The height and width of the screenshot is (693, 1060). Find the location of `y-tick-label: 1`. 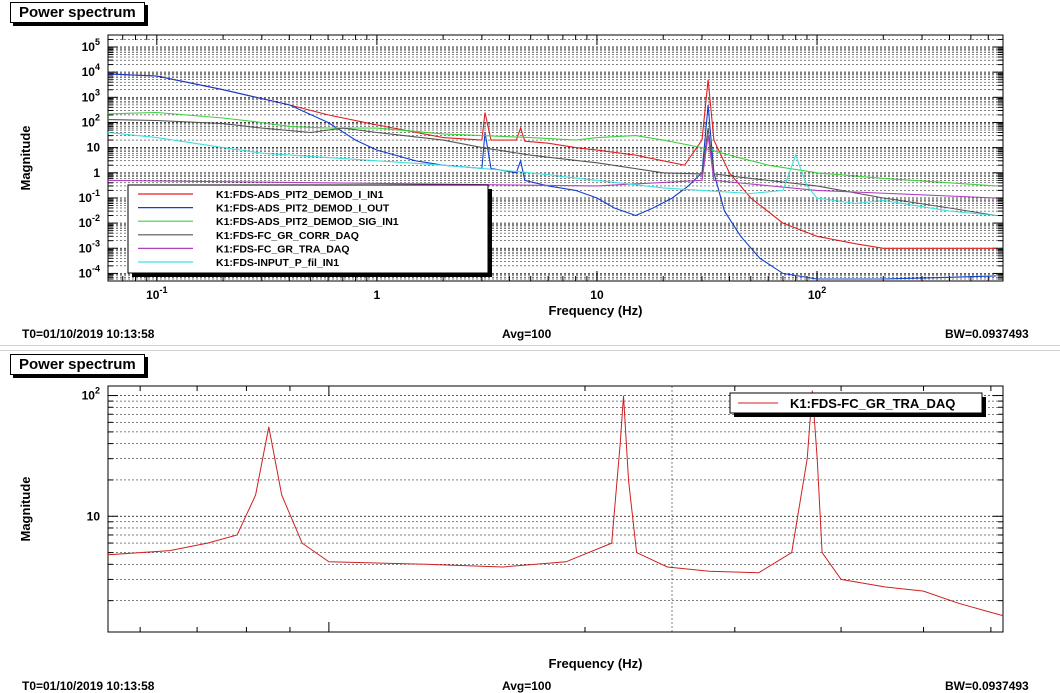

y-tick-label: 1 is located at coordinates (96, 173).